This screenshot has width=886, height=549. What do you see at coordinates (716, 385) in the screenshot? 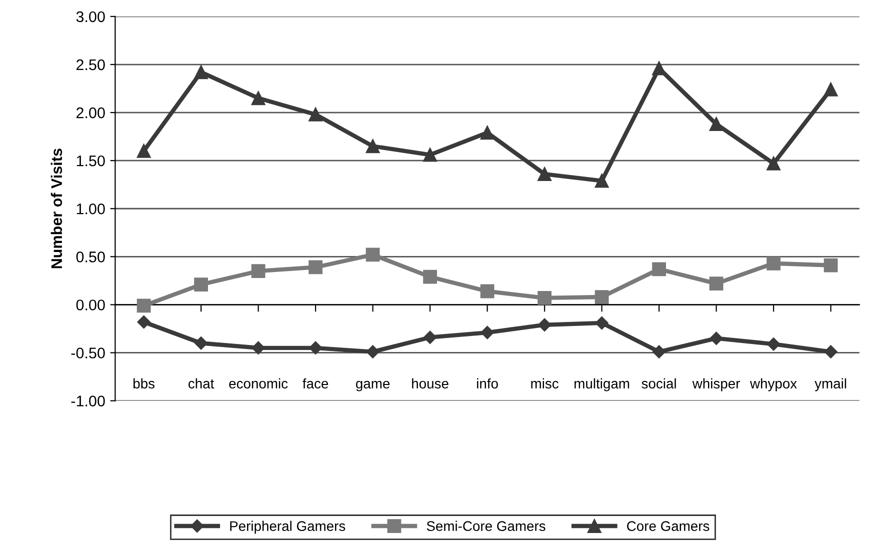
I see `x-tick-label: whisper` at bounding box center [716, 385].